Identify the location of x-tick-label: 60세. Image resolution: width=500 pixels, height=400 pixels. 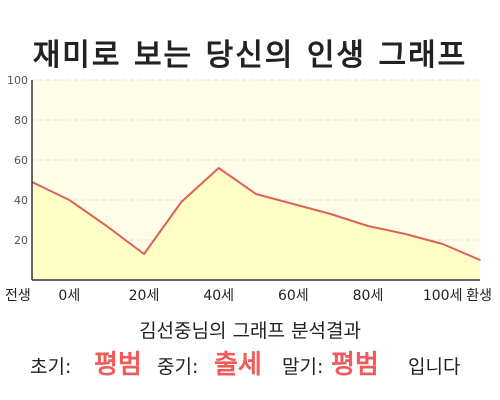
(293, 296).